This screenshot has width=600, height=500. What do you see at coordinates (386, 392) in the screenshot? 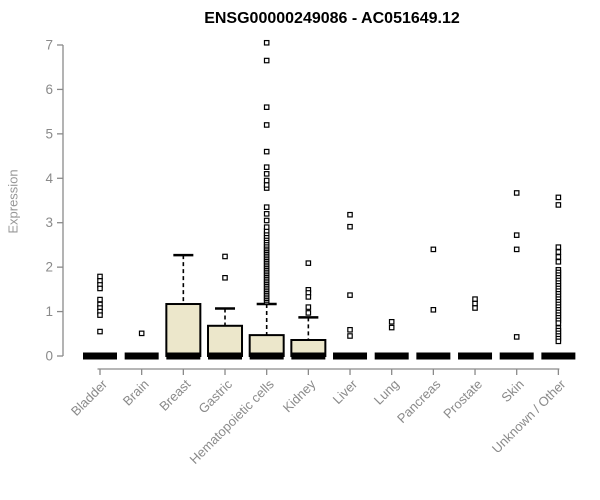
I see `x-tick-label: Lung` at bounding box center [386, 392].